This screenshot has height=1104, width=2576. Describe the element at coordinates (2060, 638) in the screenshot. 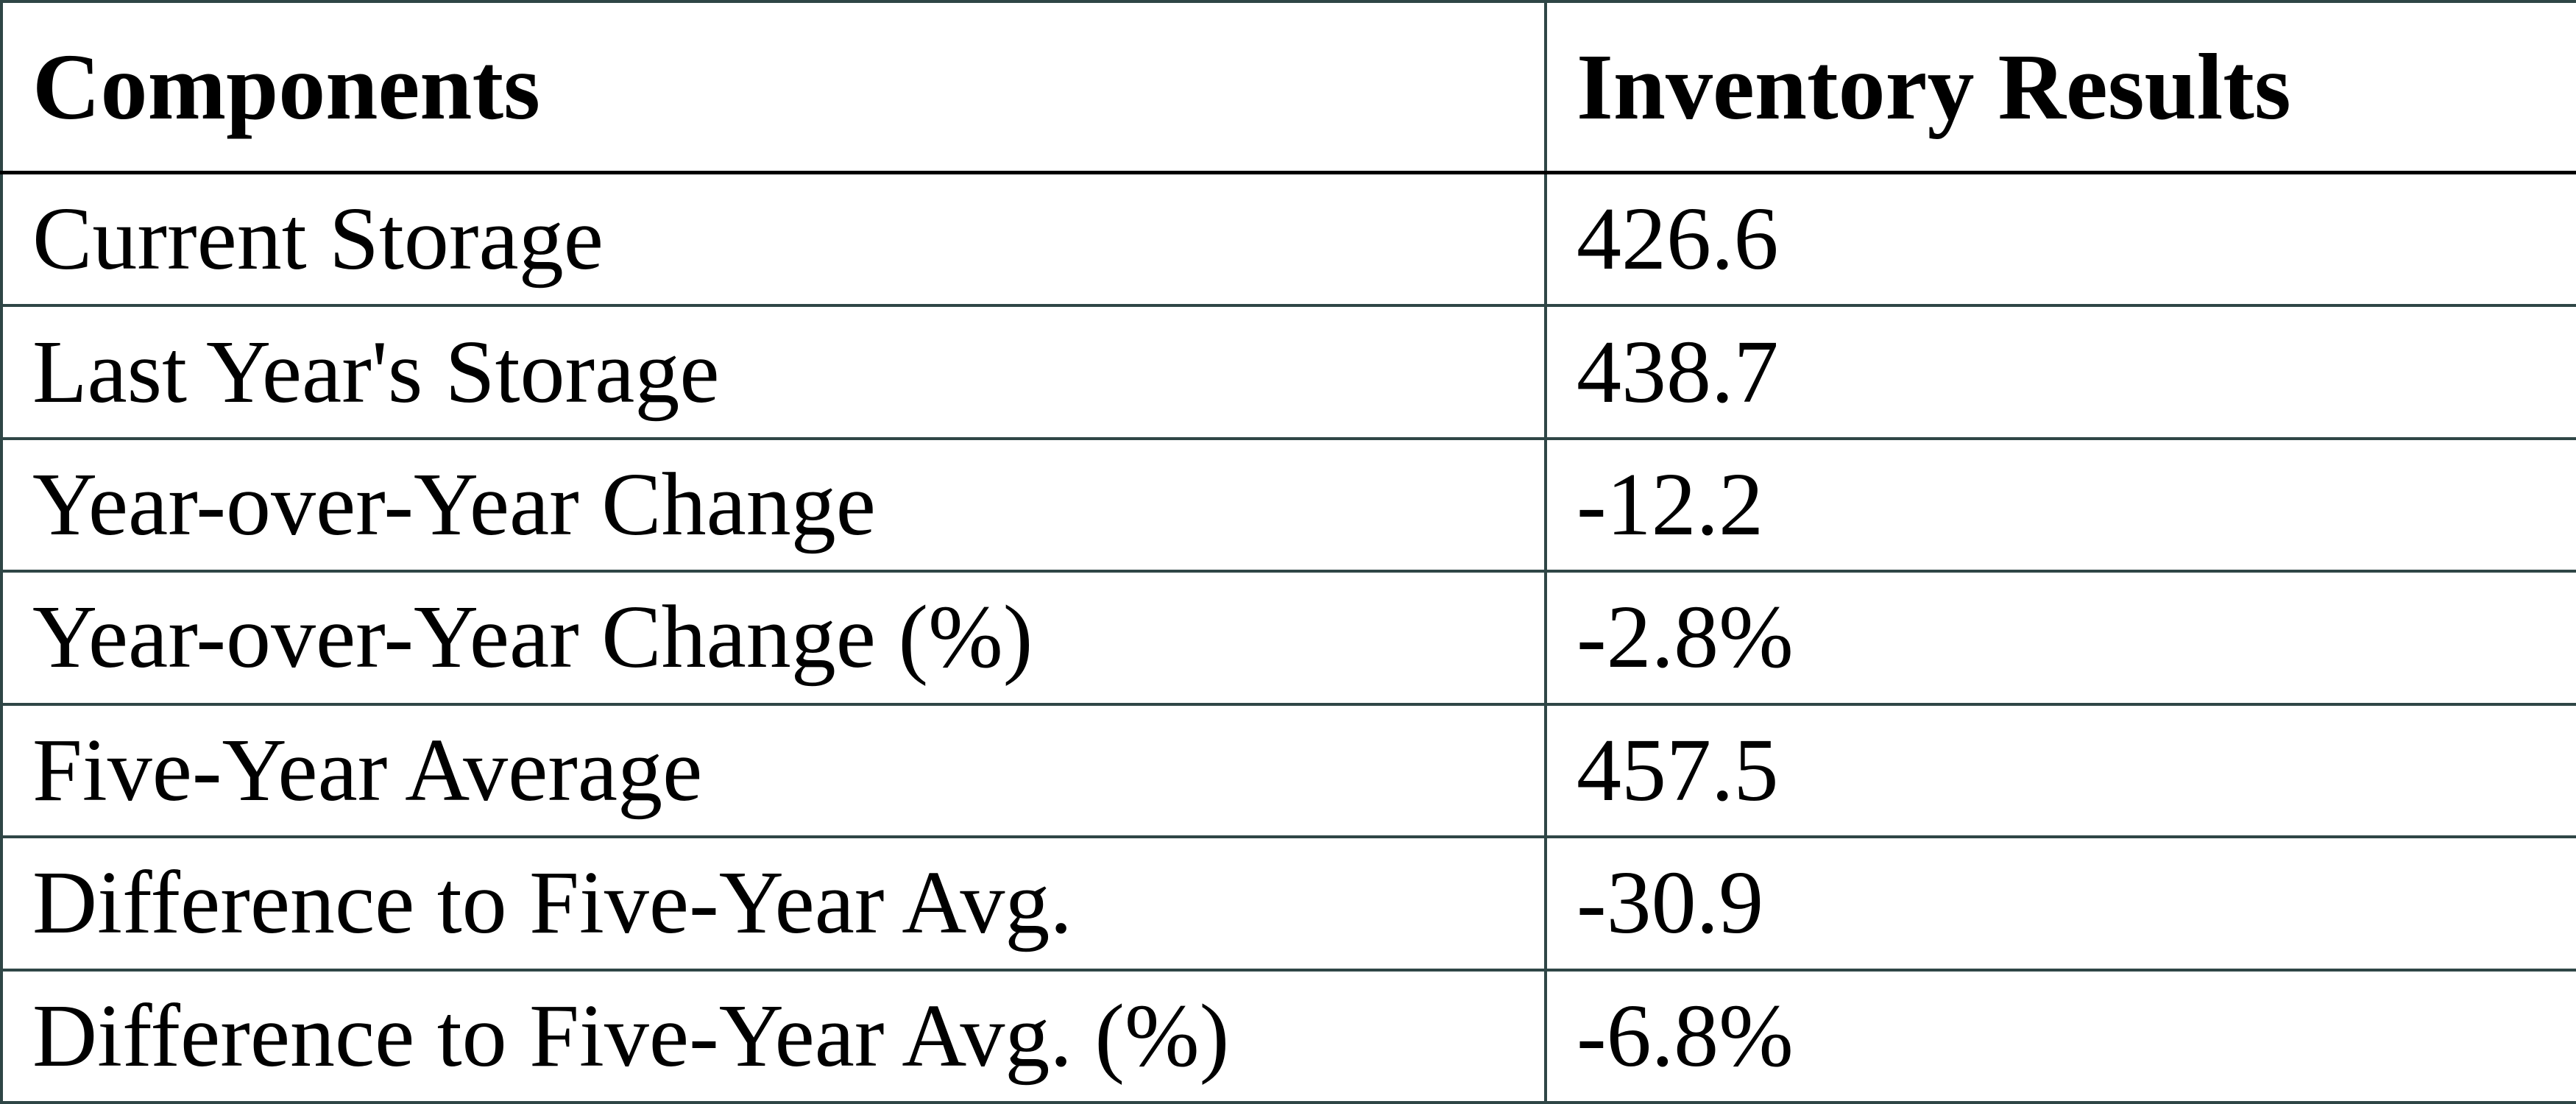

I see `result-cell: -2.8%` at that location.